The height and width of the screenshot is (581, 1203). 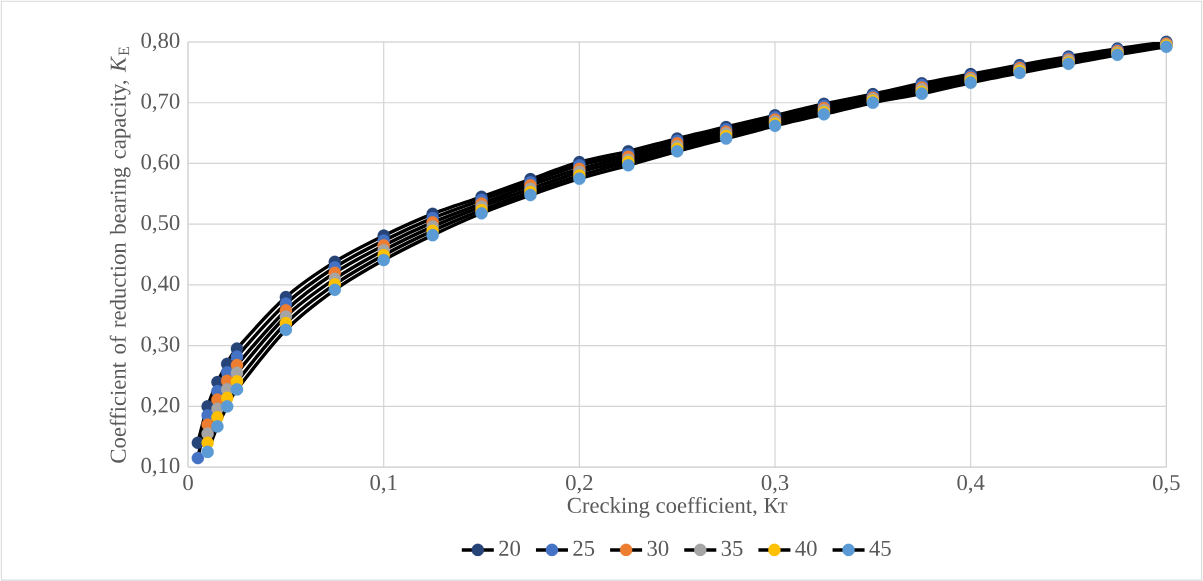 I want to click on y-axis-title: Coefficient of reduction bearing capacity, K$_{E}$, so click(x=120, y=254).